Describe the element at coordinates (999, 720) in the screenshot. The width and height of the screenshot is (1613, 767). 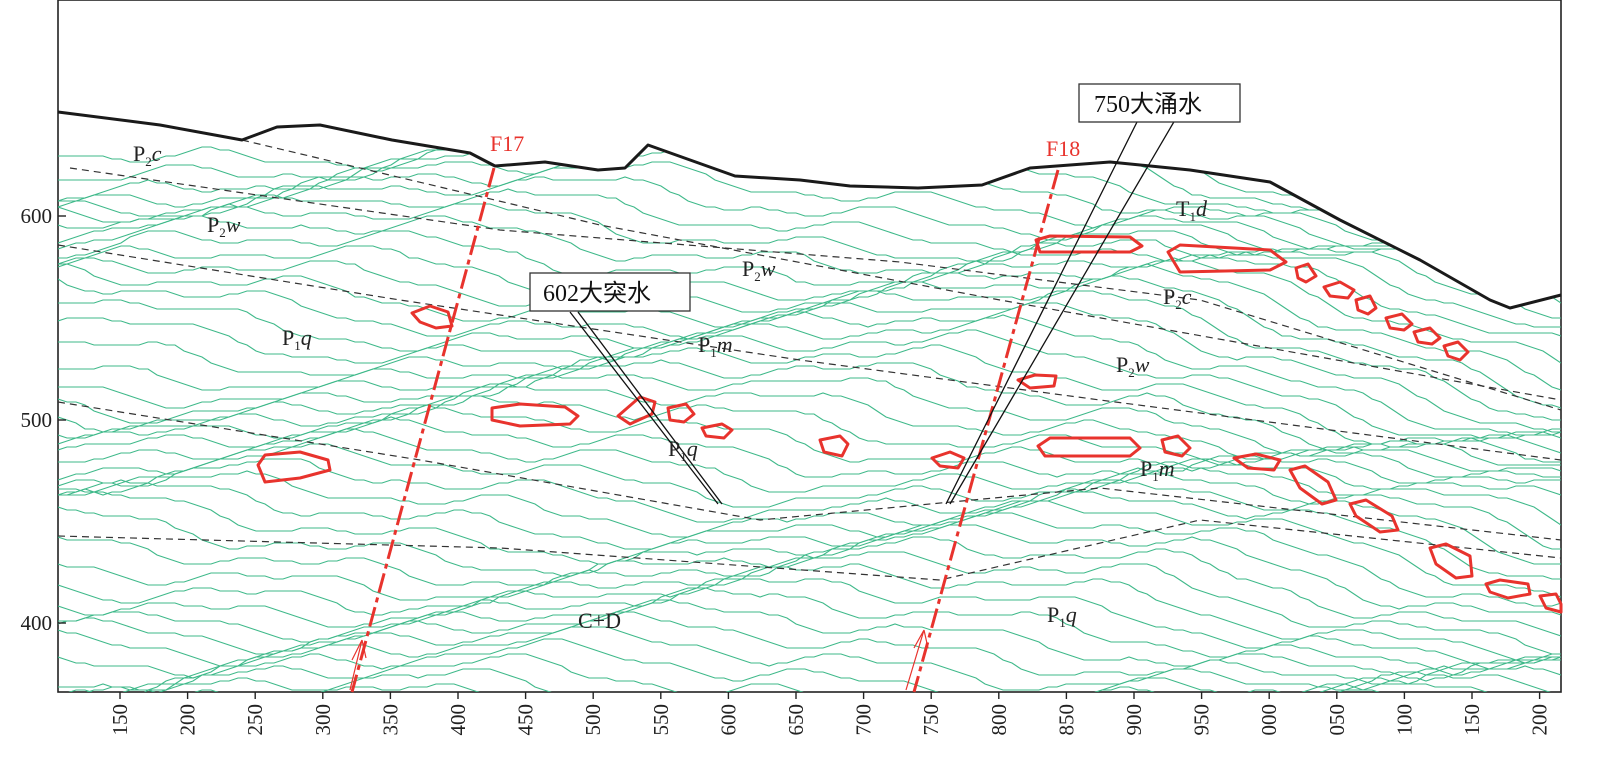
I see `x-tick-label: 800` at that location.